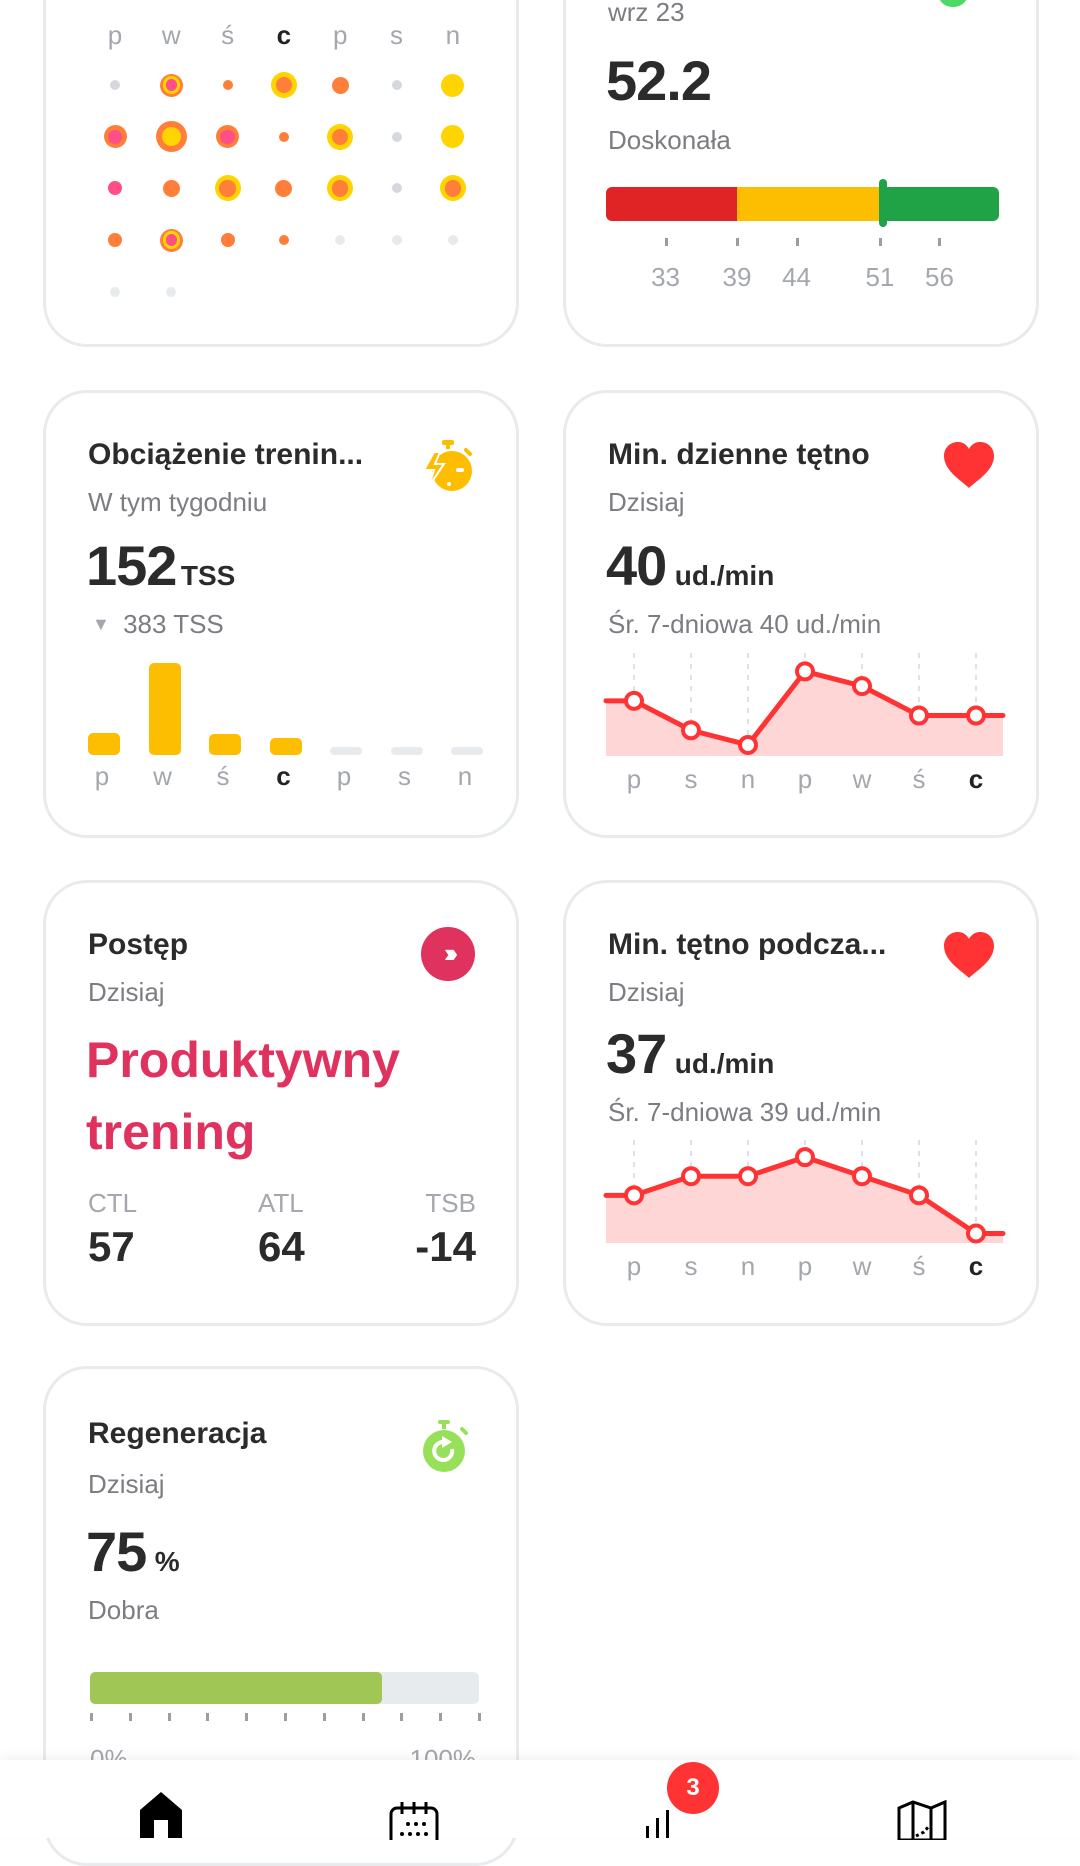  I want to click on card-subtitle: Dzisiaj, so click(126, 992).